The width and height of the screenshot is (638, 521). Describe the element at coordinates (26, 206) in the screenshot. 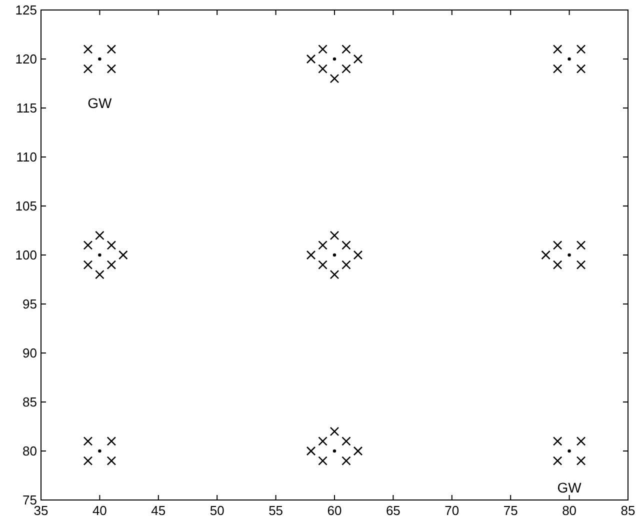

I see `y-tick-label: 105` at that location.